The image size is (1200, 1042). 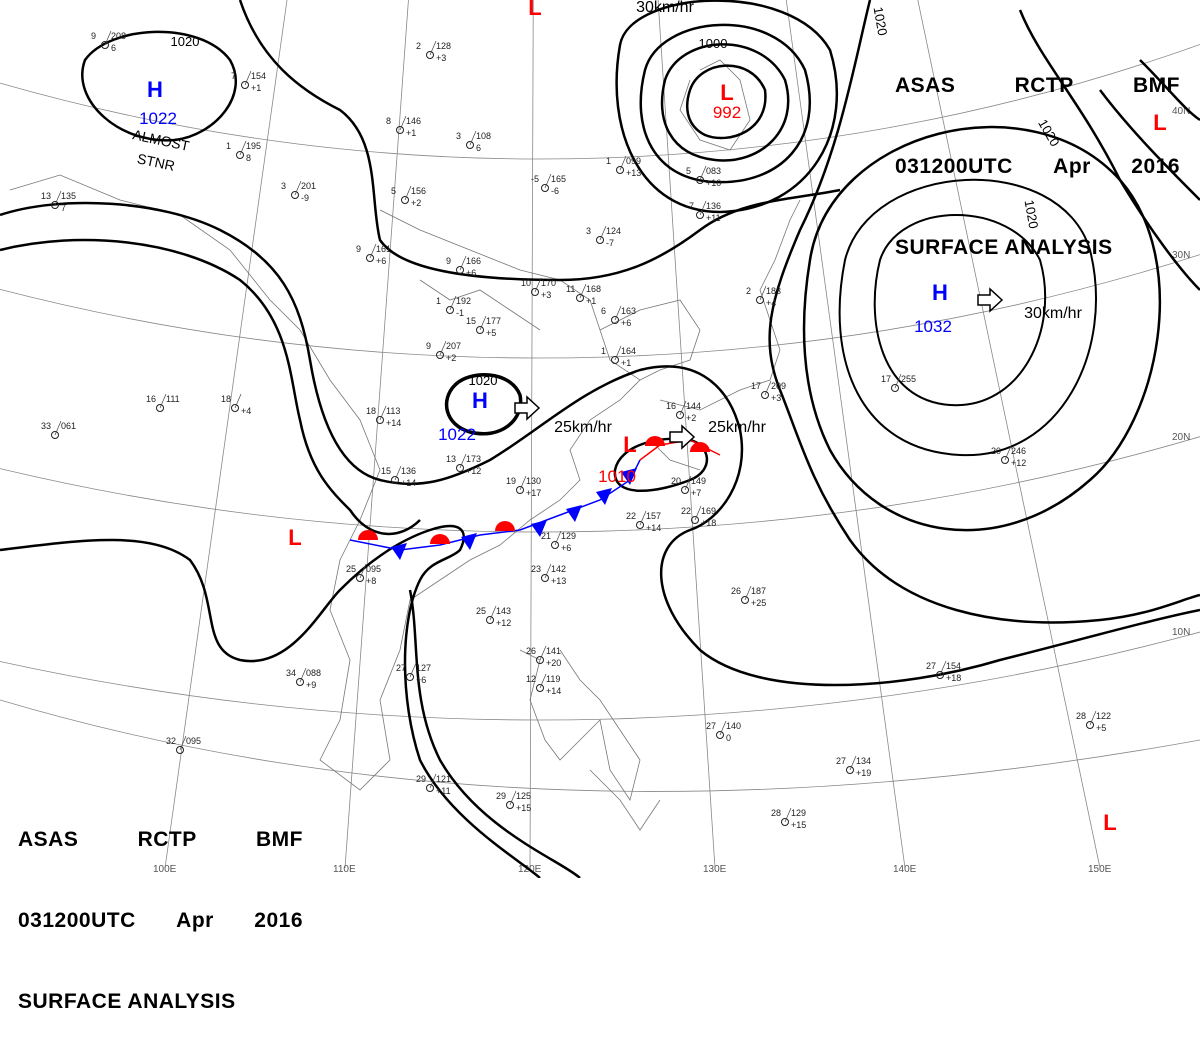 I want to click on station-plot: 15 136 +14, so click(x=398, y=476).